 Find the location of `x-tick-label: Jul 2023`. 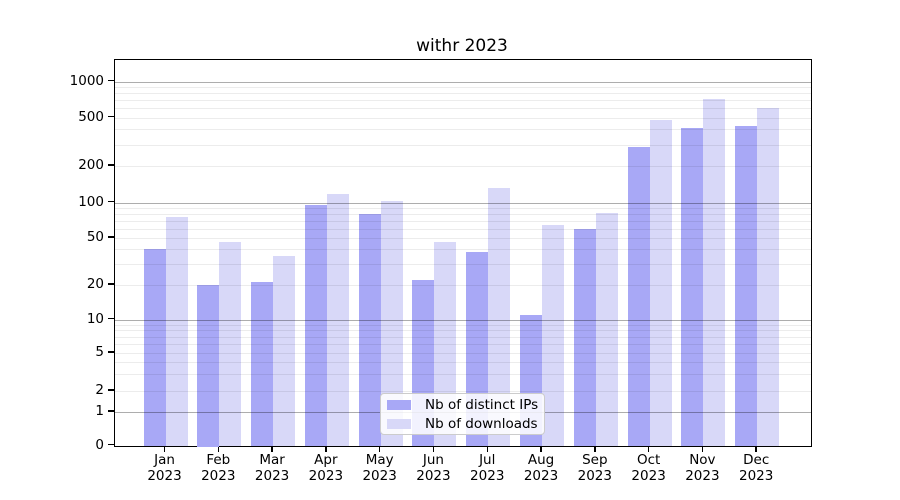

x-tick-label: Jul 2023 is located at coordinates (487, 468).